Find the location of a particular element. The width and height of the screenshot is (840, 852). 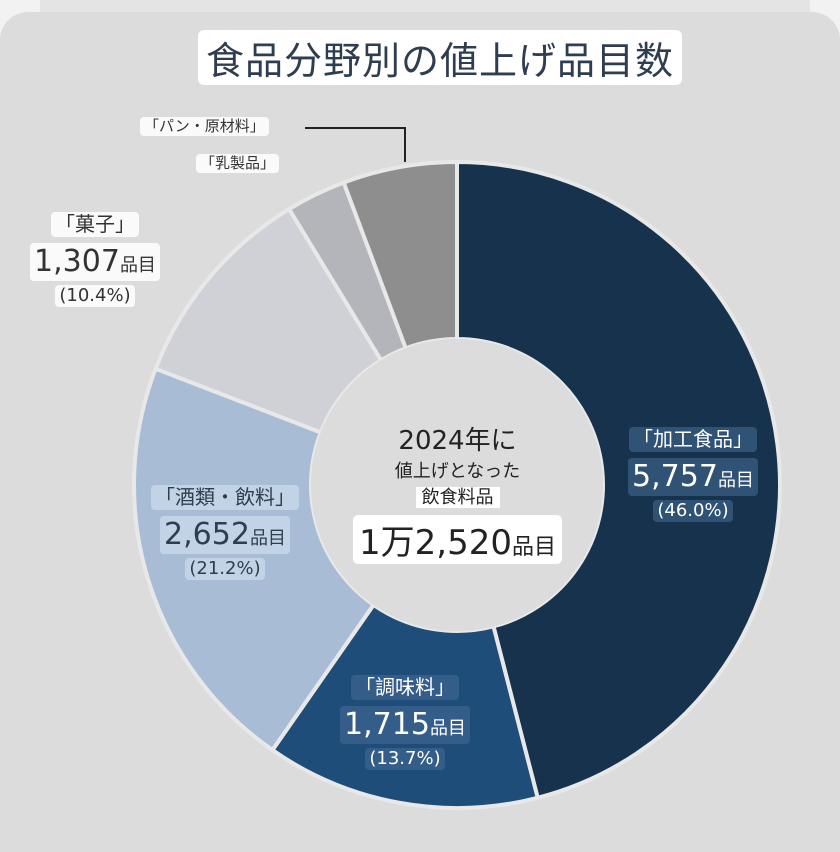

top-bar is located at coordinates (425, 7).